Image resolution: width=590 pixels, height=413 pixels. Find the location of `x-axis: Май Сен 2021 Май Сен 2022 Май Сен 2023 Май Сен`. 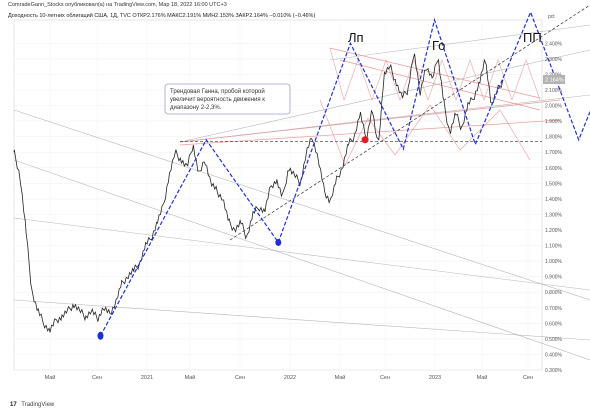

x-axis: Май Сен 2021 Май Сен 2022 Май Сен 2023 Май Сен is located at coordinates (289, 377).